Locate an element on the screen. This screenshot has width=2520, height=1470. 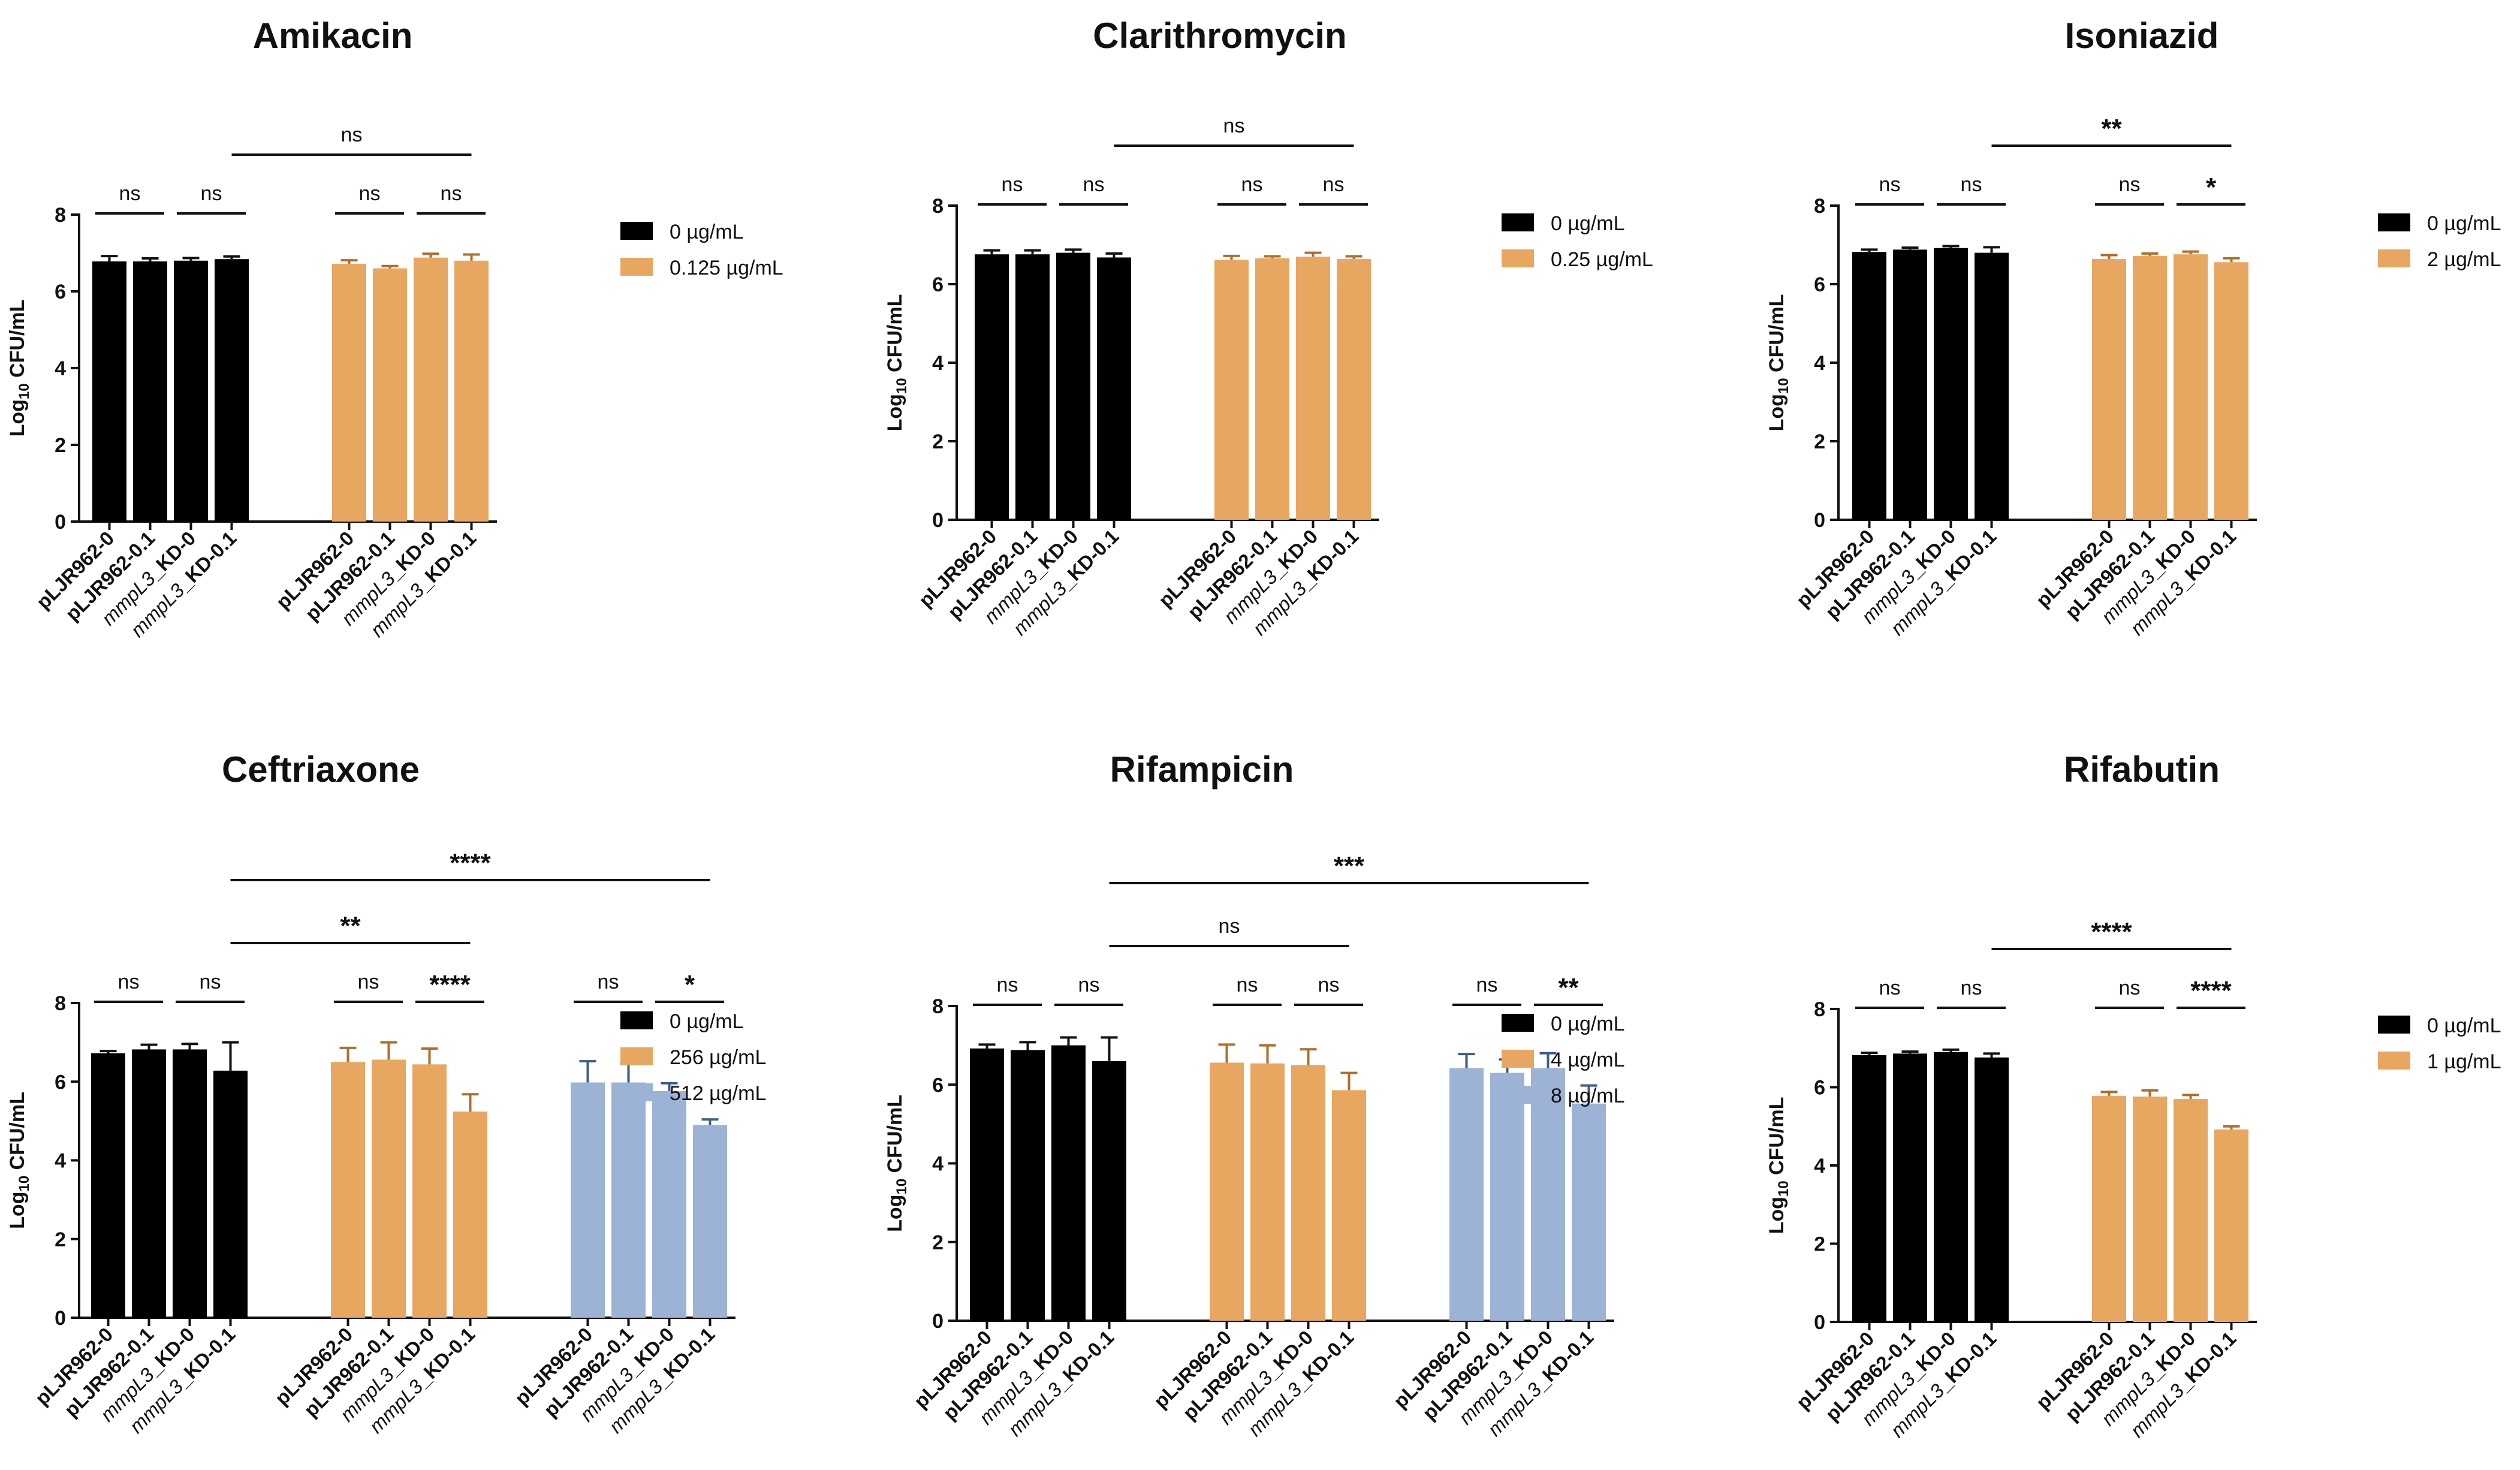
chart-title: Amikacin is located at coordinates (333, 36).